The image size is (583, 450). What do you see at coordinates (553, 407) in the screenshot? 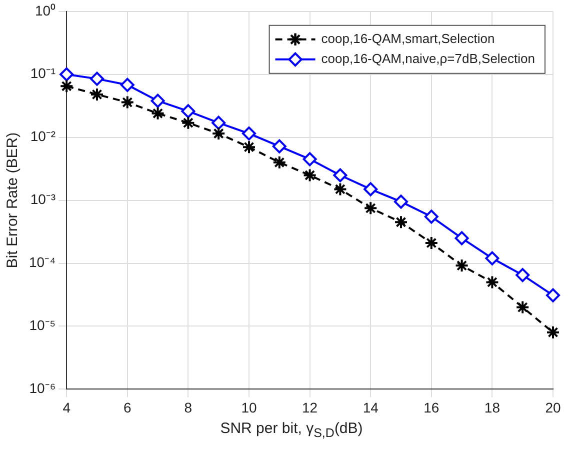
I see `x-tick-label: 20` at bounding box center [553, 407].